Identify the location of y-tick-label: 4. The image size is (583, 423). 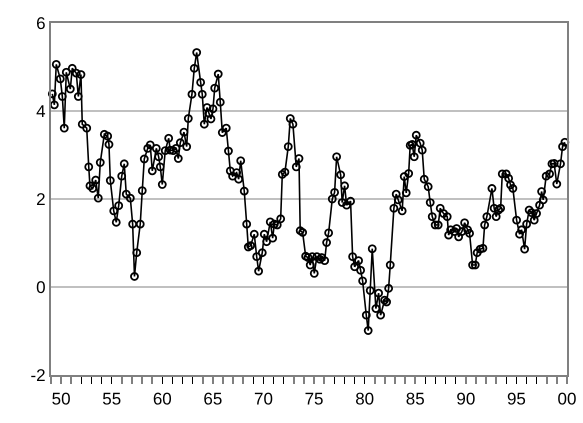
(41, 111).